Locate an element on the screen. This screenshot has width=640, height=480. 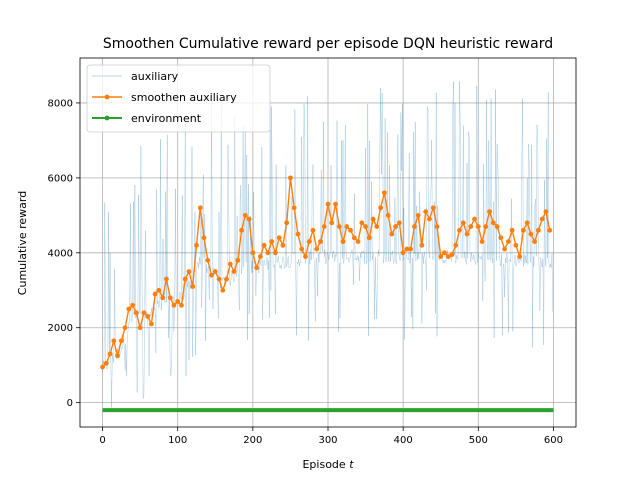
y-axis-ticks: 0 2000 4000 6000 8000 is located at coordinates (64, 253).